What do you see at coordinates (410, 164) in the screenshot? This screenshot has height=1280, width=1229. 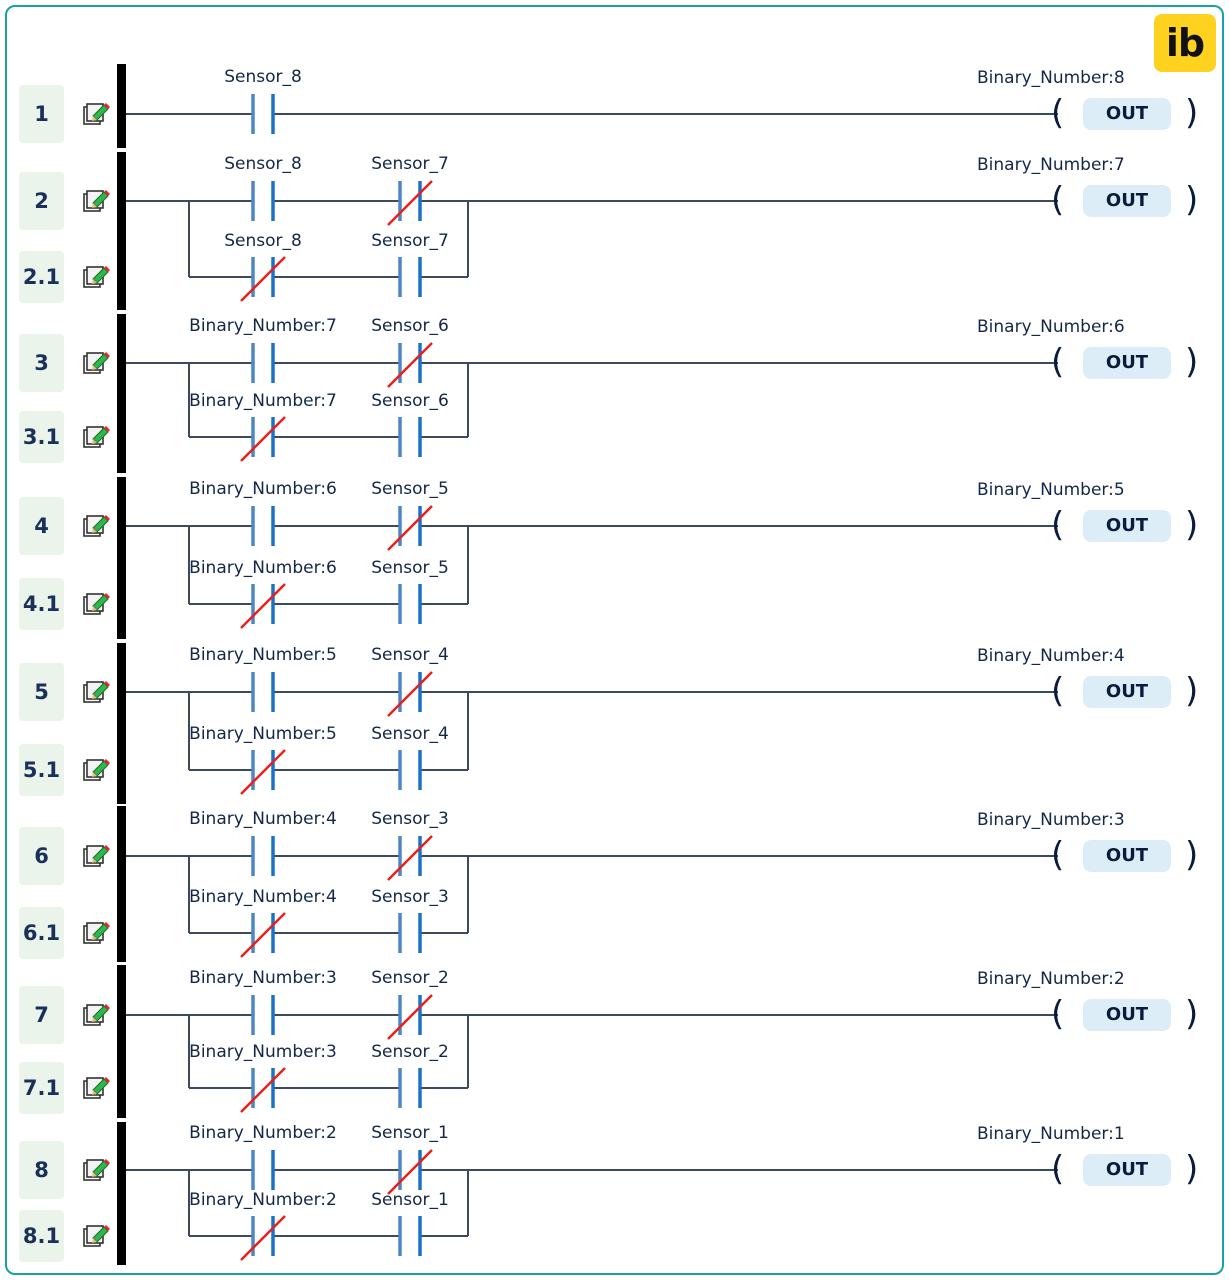 I see `contact-label: Sensor_7` at bounding box center [410, 164].